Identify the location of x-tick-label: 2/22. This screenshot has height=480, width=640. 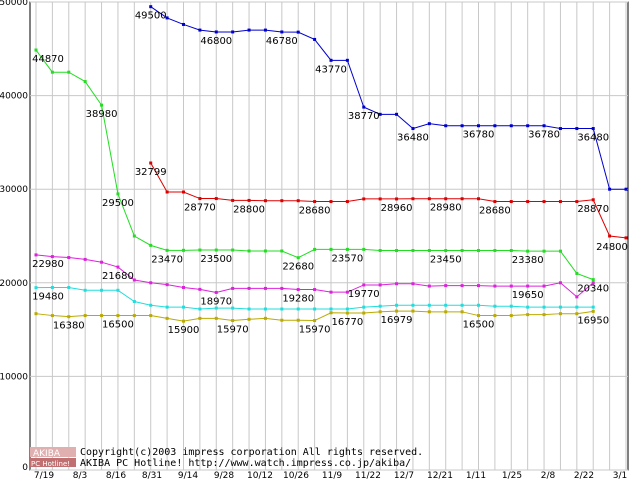
(584, 475).